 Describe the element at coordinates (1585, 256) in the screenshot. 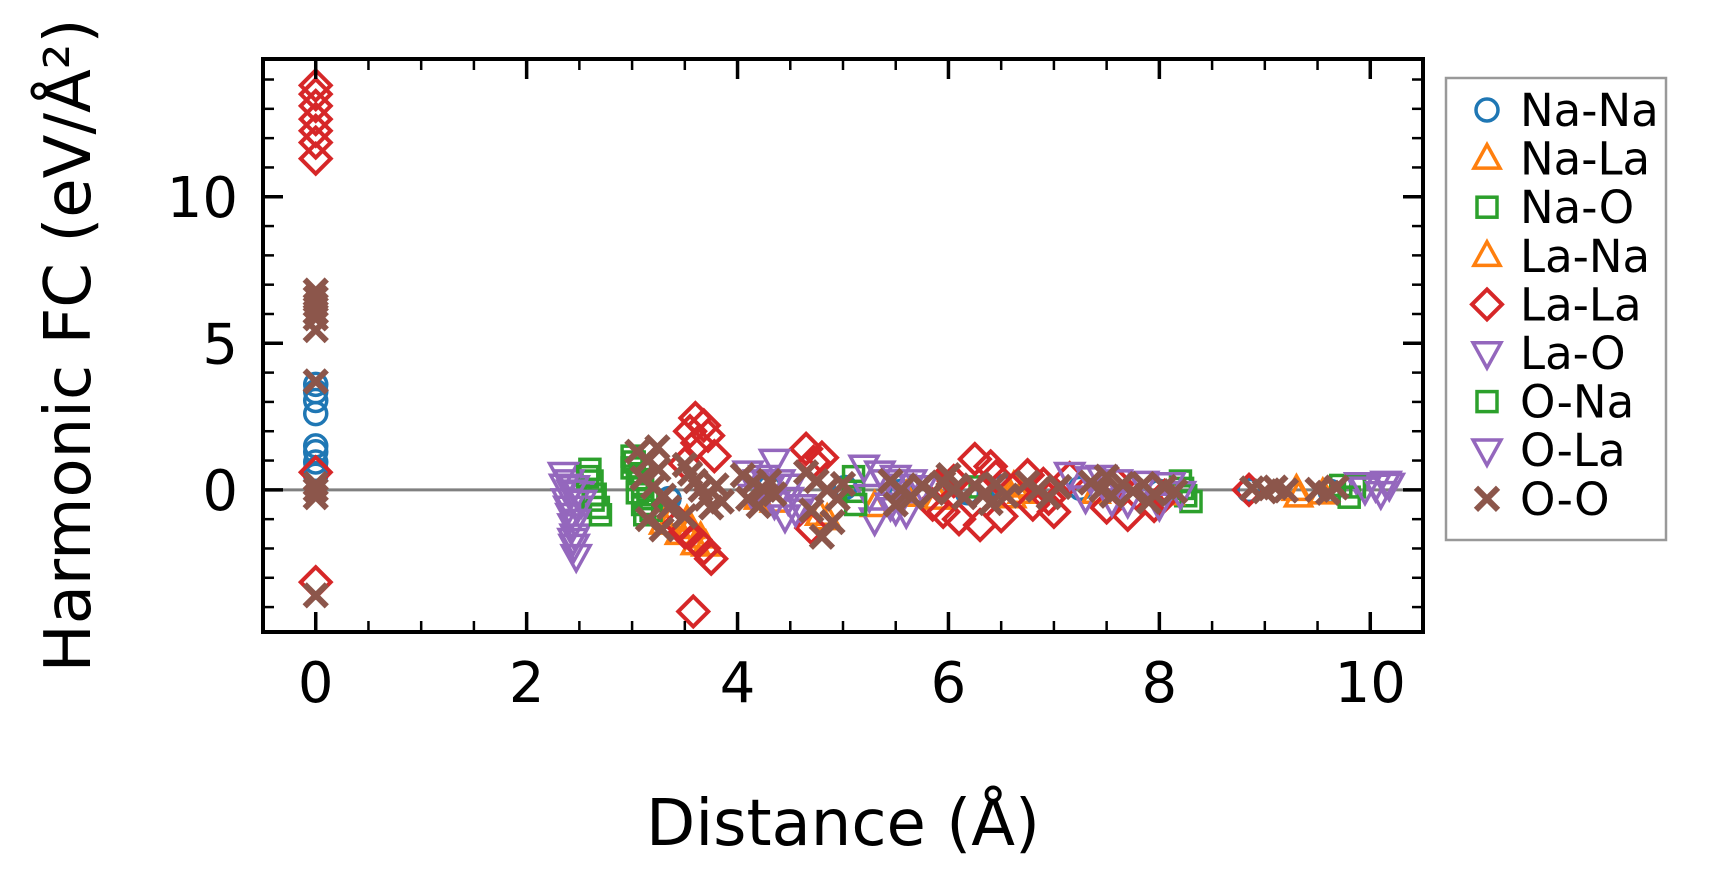

I see `legend-label: La-Na` at that location.